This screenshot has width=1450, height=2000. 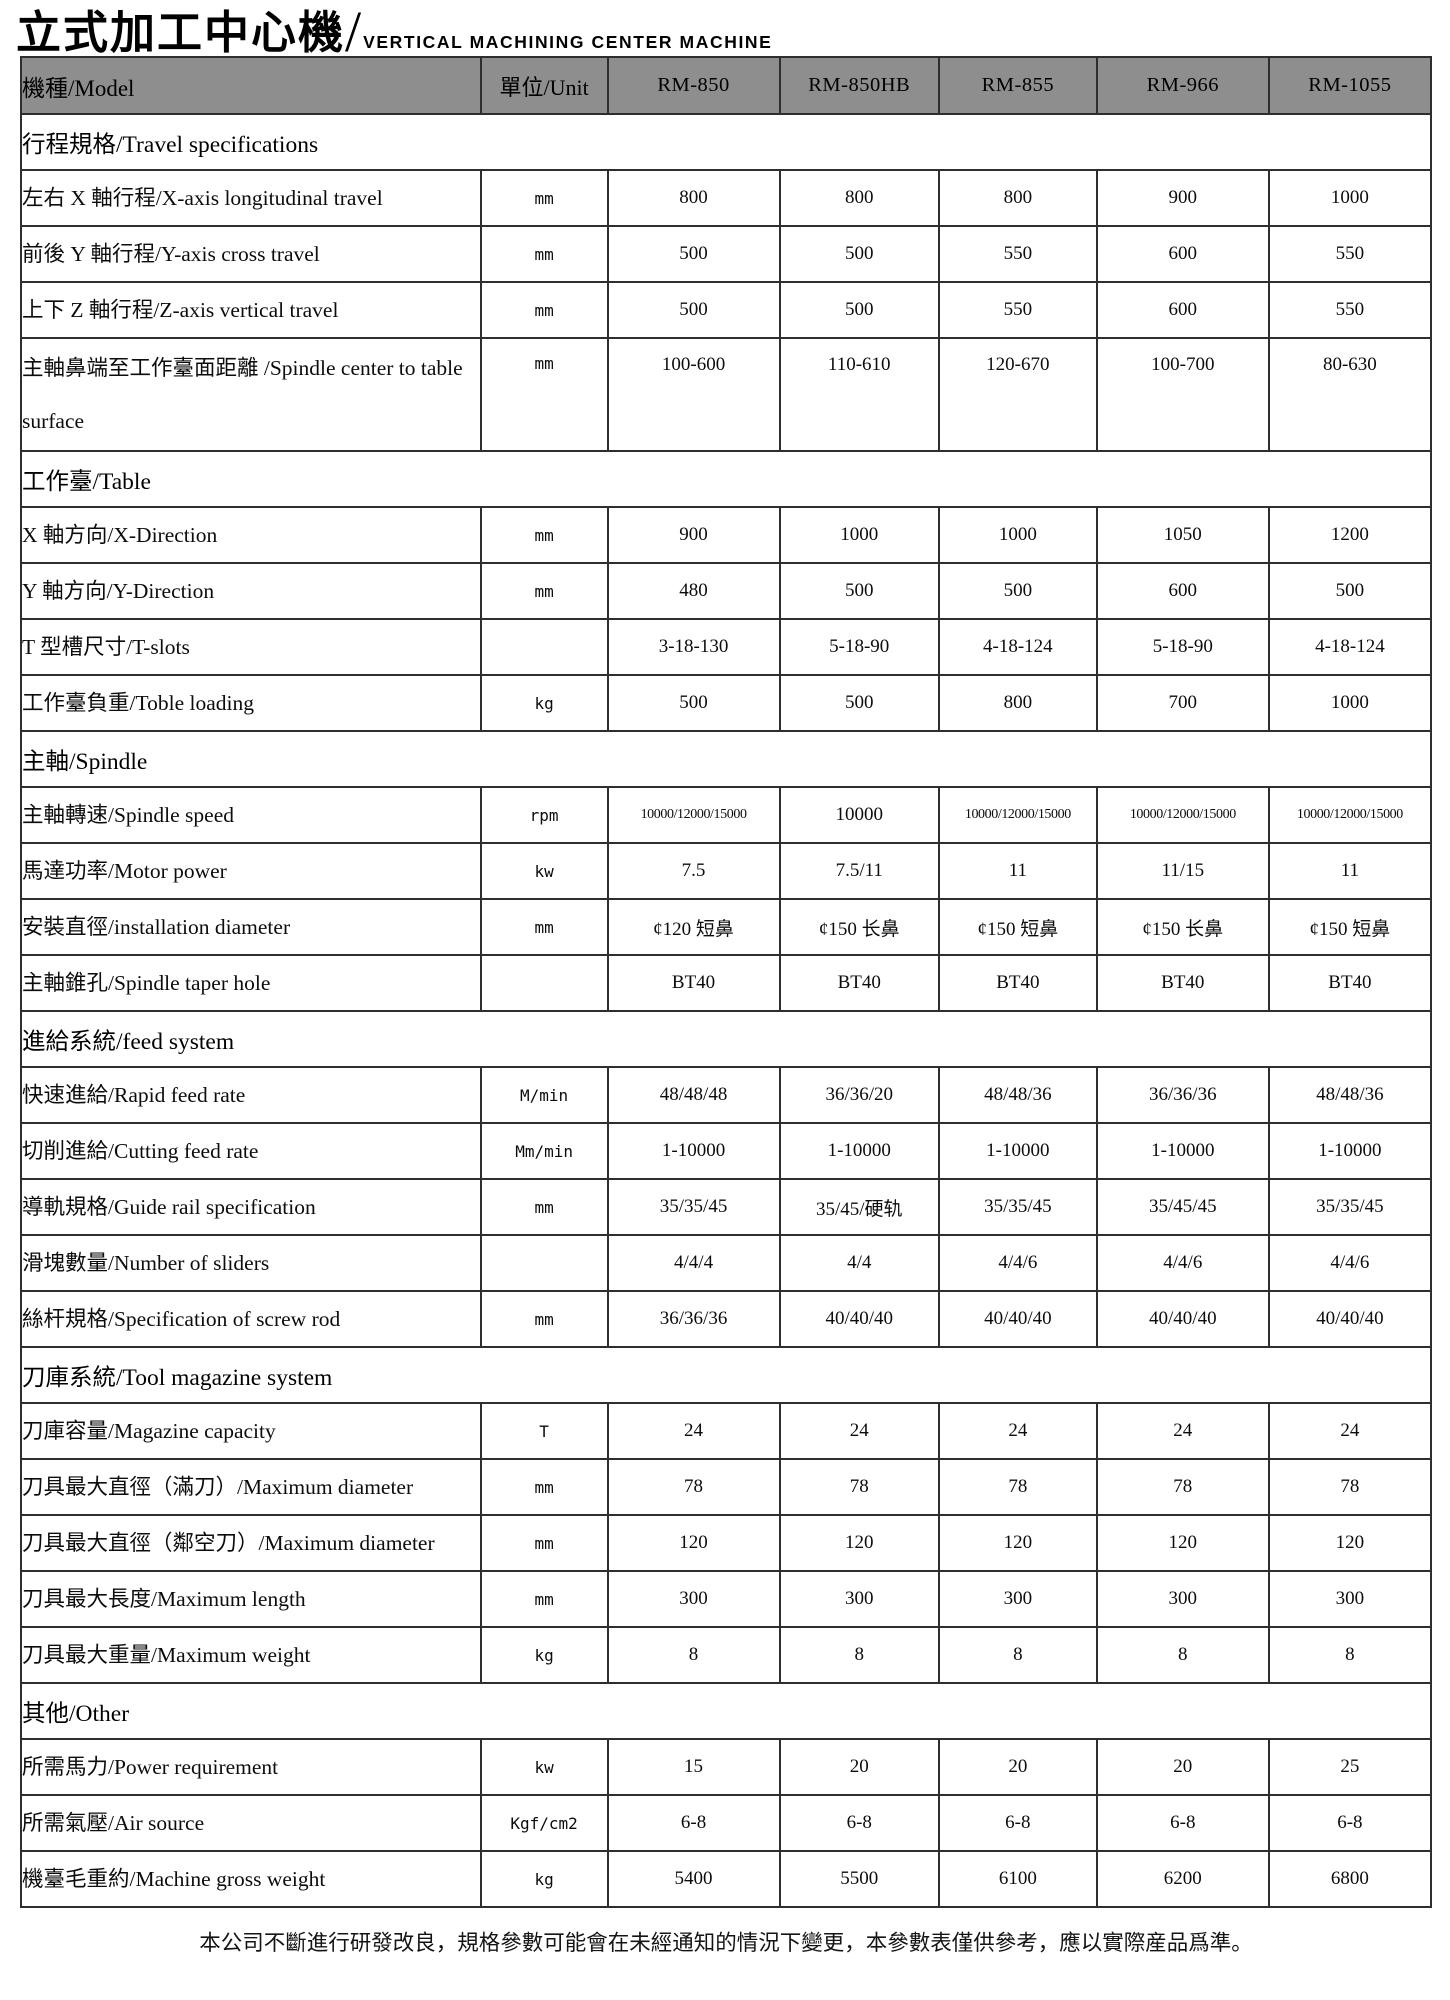 What do you see at coordinates (544, 1655) in the screenshot?
I see `row-unit: kg` at bounding box center [544, 1655].